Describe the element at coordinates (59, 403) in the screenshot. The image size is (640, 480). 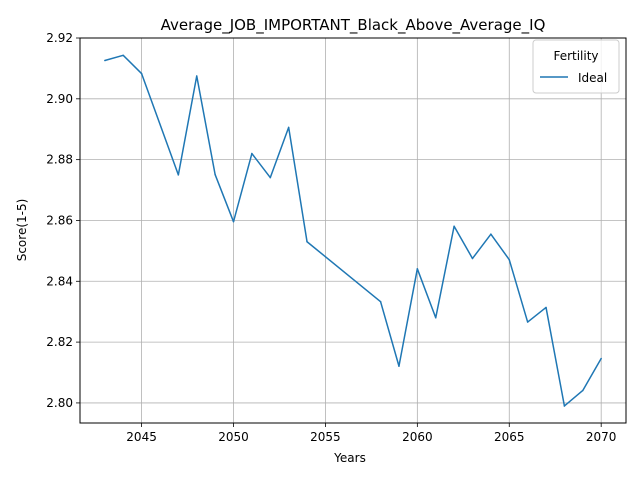
I see `y-tick-label: 2.80` at that location.